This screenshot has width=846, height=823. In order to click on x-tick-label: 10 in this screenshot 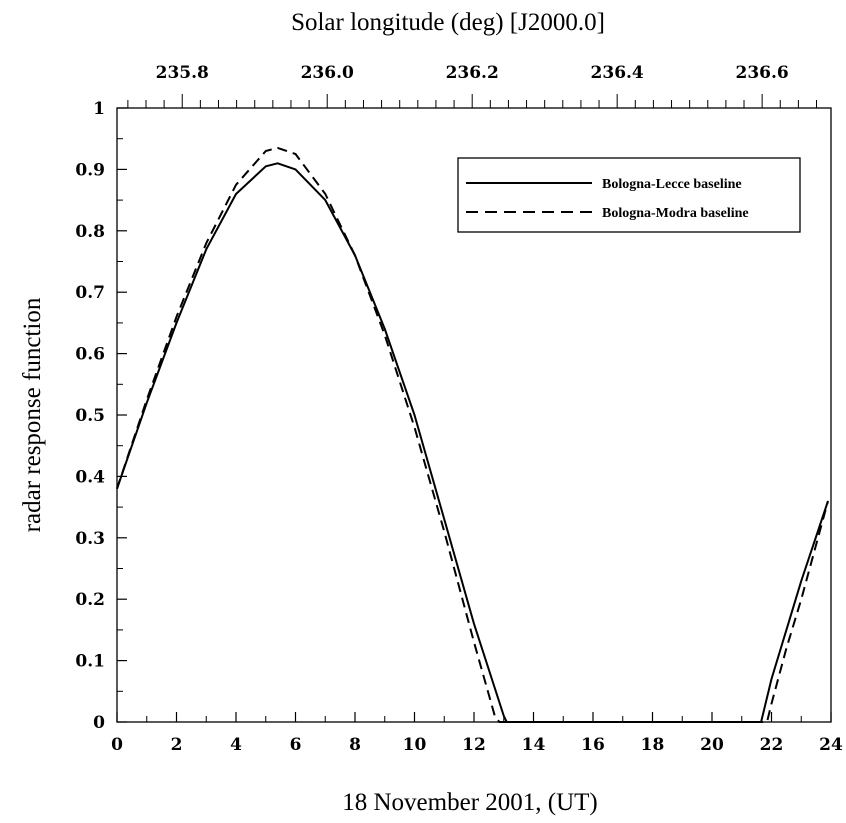, I will do `click(415, 745)`.